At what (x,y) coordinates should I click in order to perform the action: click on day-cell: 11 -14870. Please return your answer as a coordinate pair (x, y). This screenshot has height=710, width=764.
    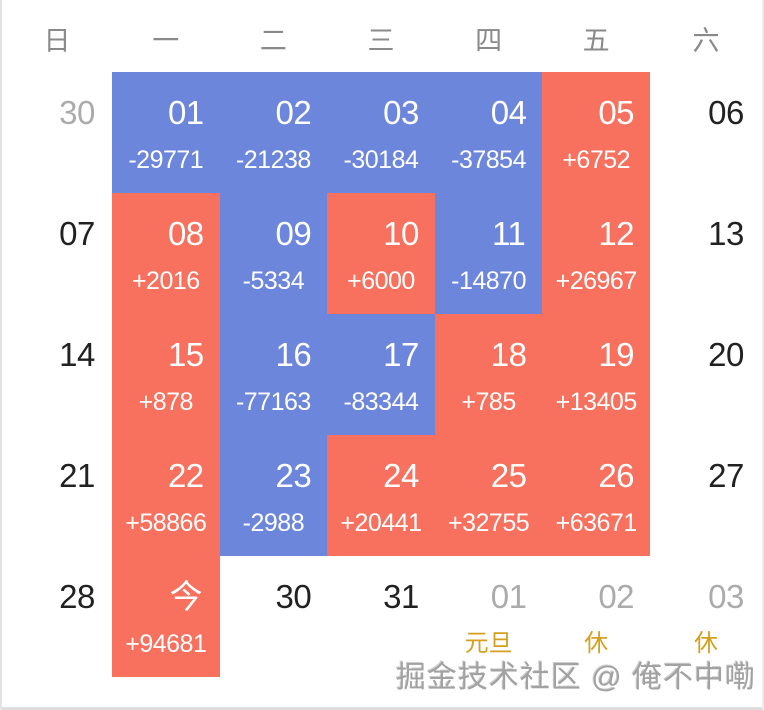
    Looking at the image, I should click on (488, 253).